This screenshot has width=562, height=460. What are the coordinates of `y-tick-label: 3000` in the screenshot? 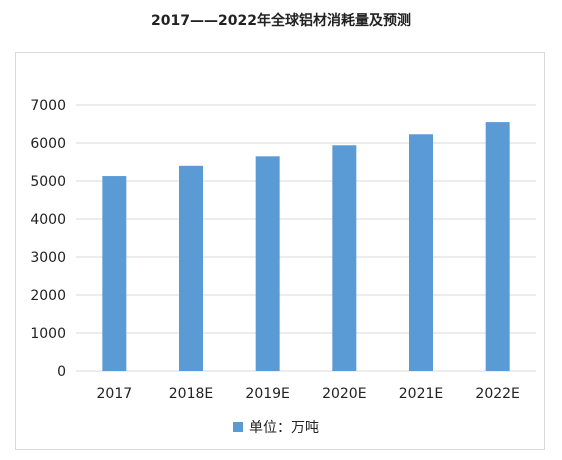 It's located at (48, 258).